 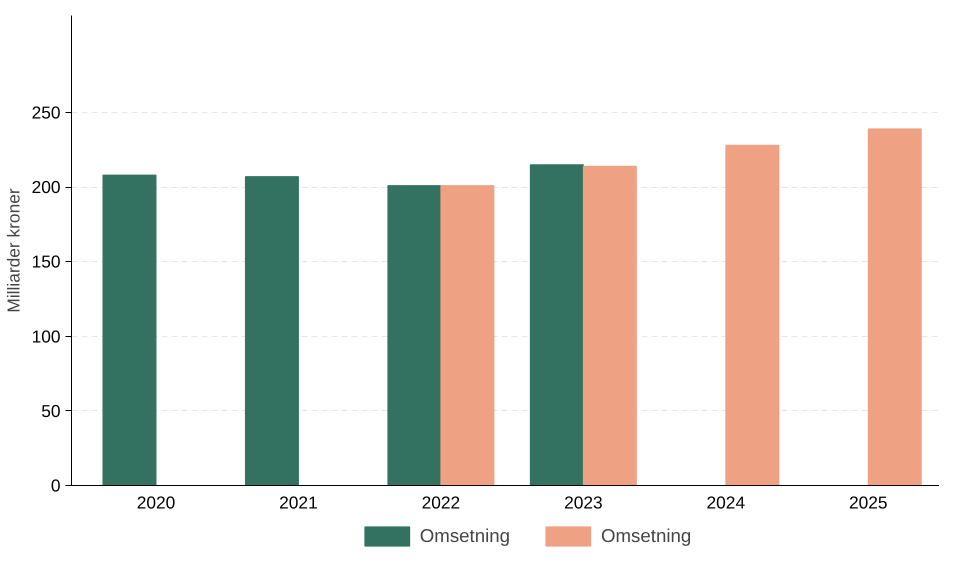 I want to click on y-tick-label: 200, so click(x=46, y=187).